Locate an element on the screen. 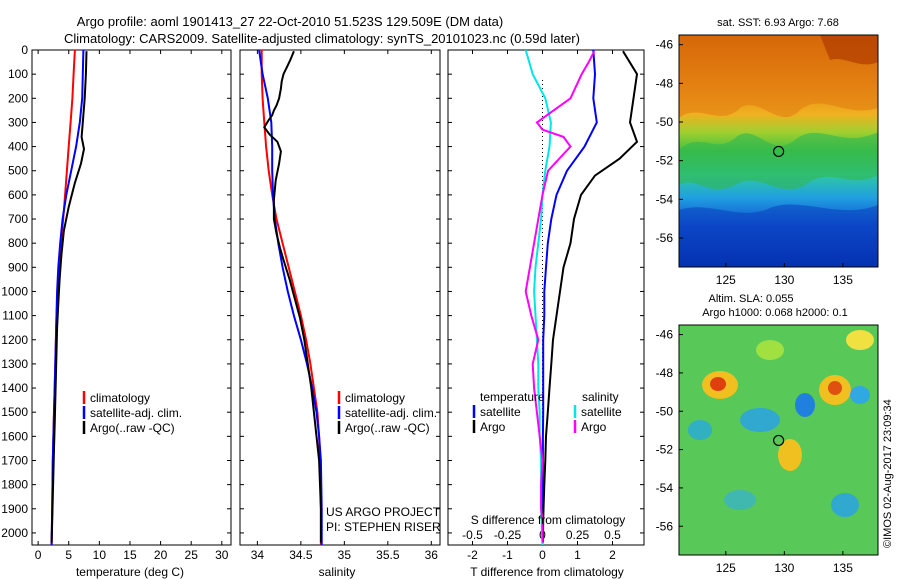 This screenshot has width=900, height=580. series-line-argo-raw-qc- is located at coordinates (69, 297).